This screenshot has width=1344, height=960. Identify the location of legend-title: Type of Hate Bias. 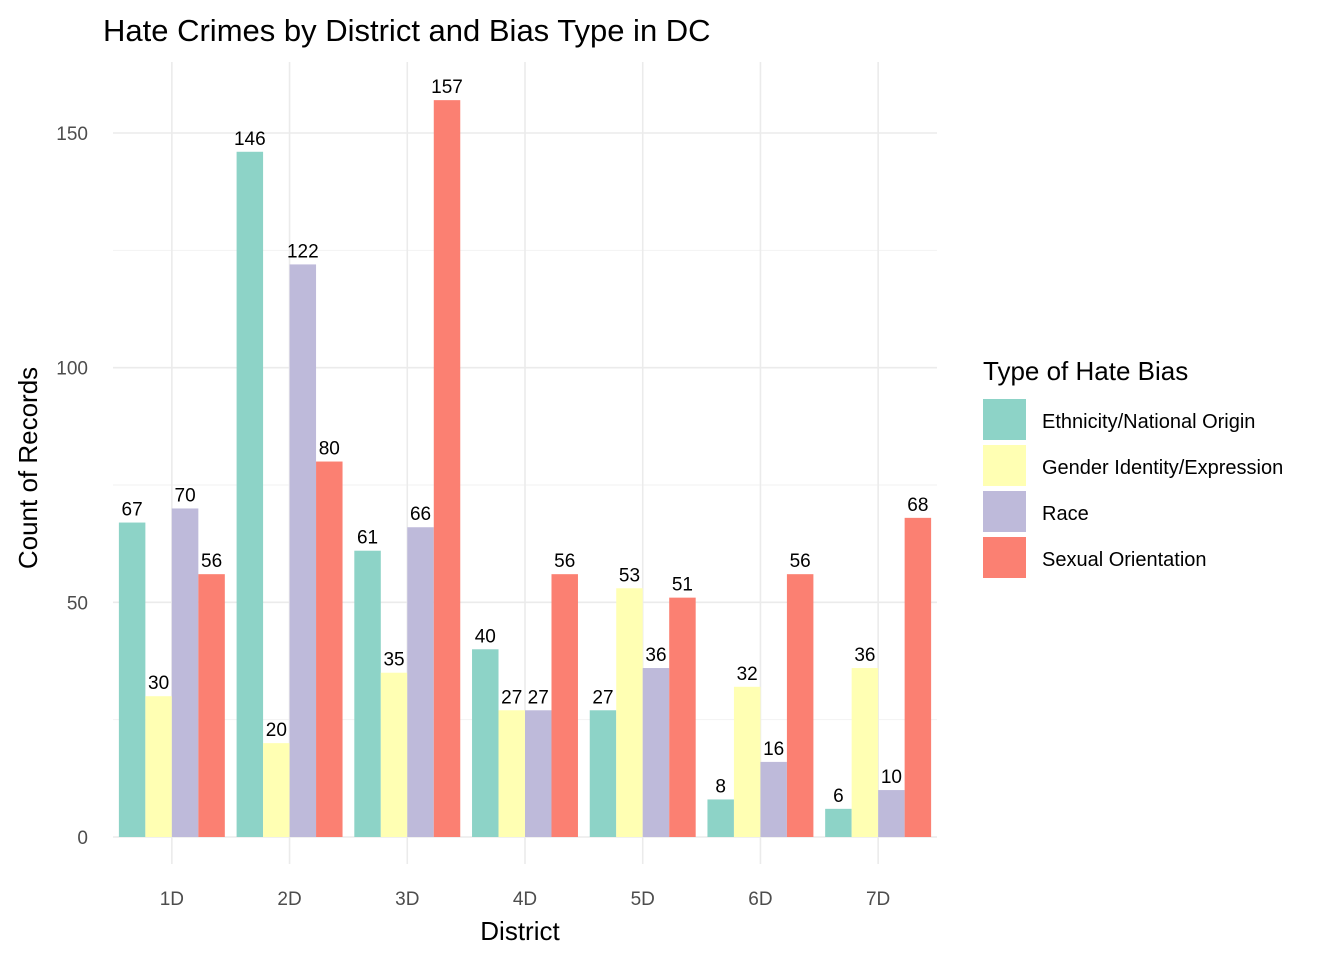
(1085, 371).